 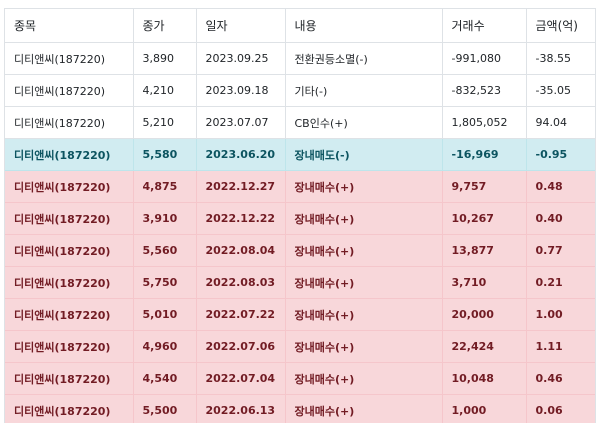 I want to click on cell-amount: 1.00, so click(x=560, y=314).